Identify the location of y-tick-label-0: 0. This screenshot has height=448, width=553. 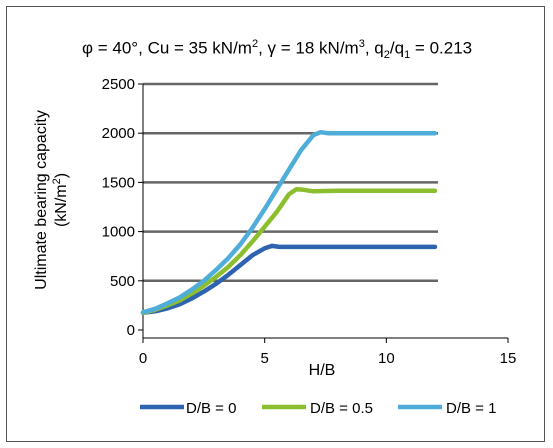
(131, 330).